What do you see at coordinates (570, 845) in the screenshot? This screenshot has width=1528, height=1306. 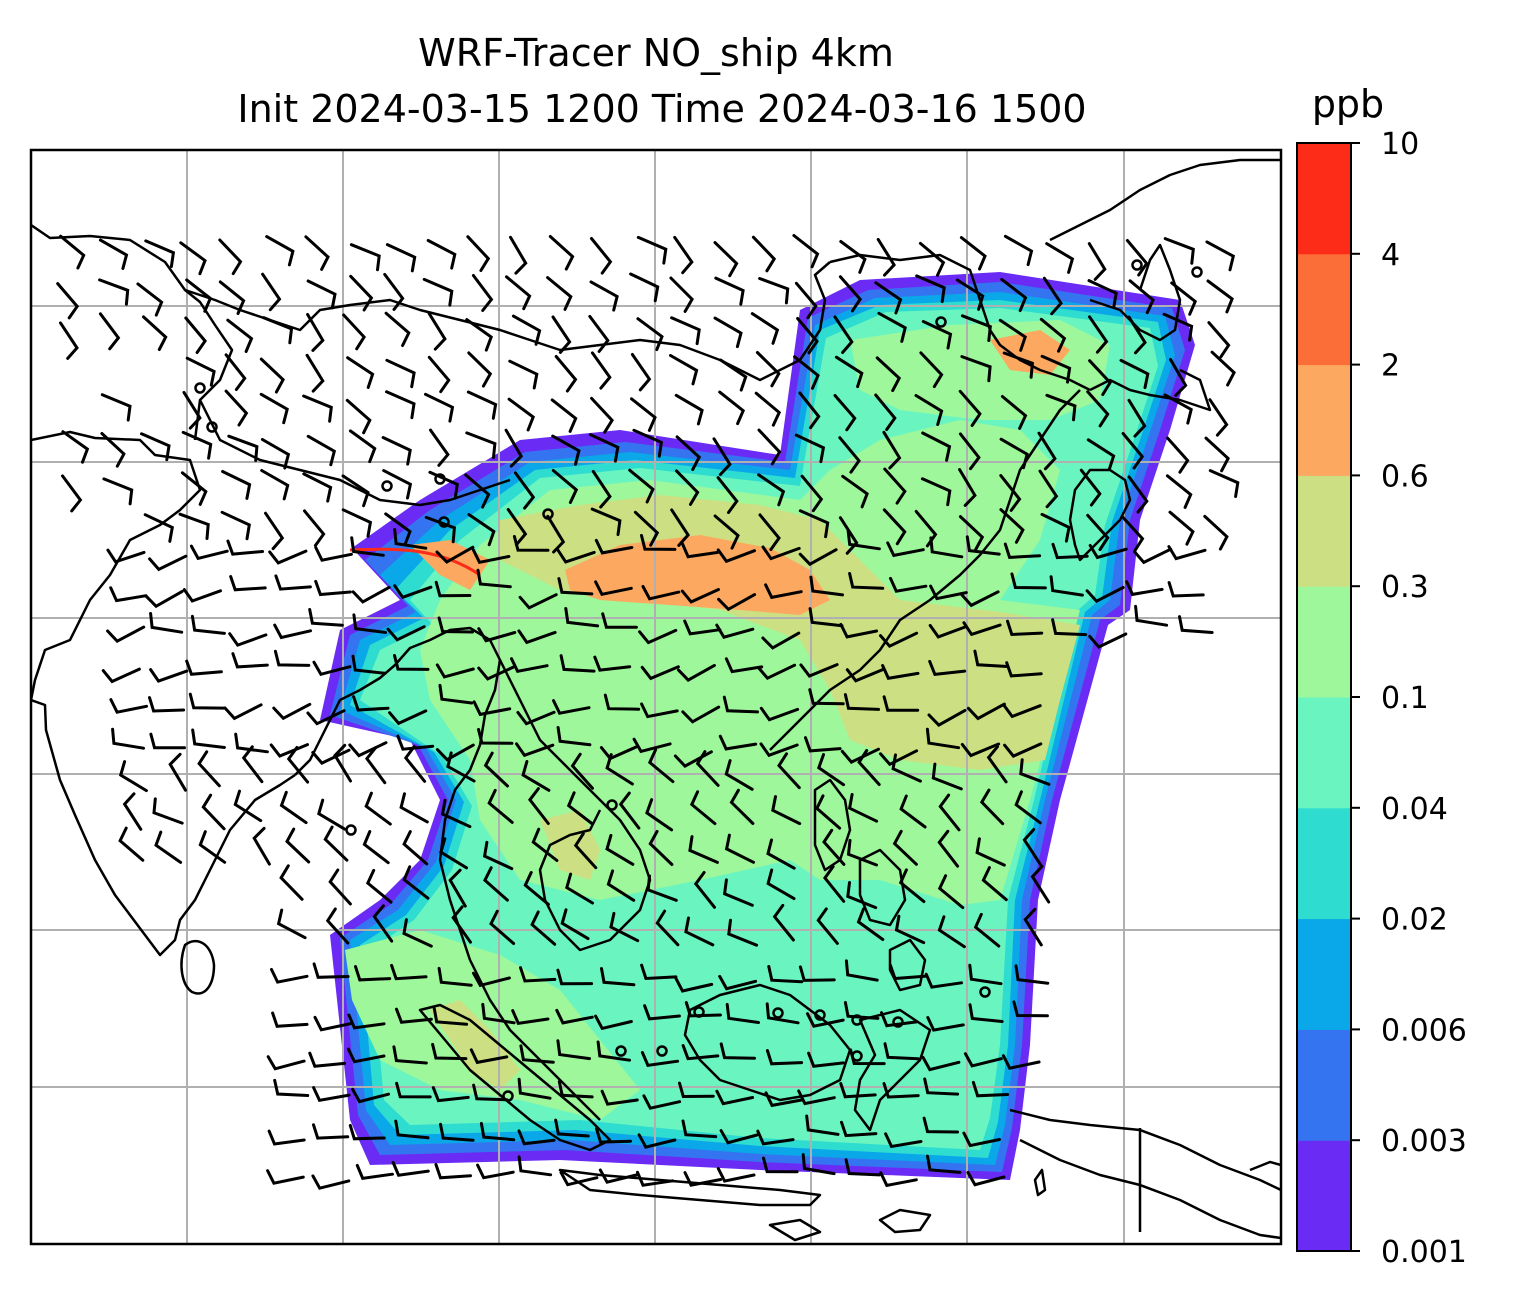 I see `field-0.3-mid` at bounding box center [570, 845].